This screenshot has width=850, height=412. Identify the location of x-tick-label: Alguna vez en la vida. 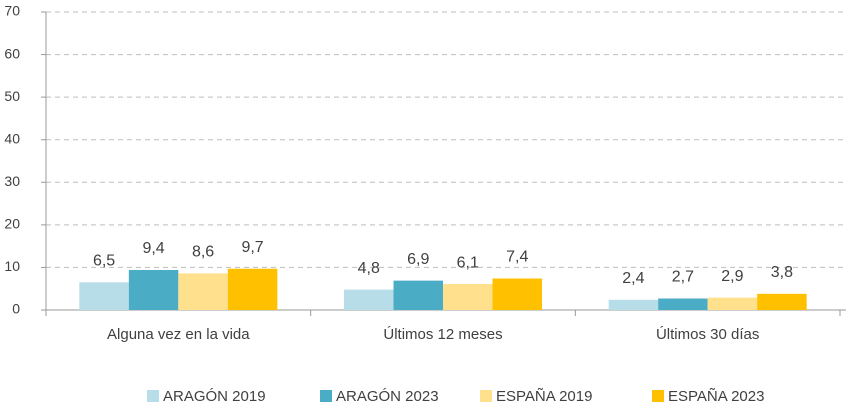
(178, 334).